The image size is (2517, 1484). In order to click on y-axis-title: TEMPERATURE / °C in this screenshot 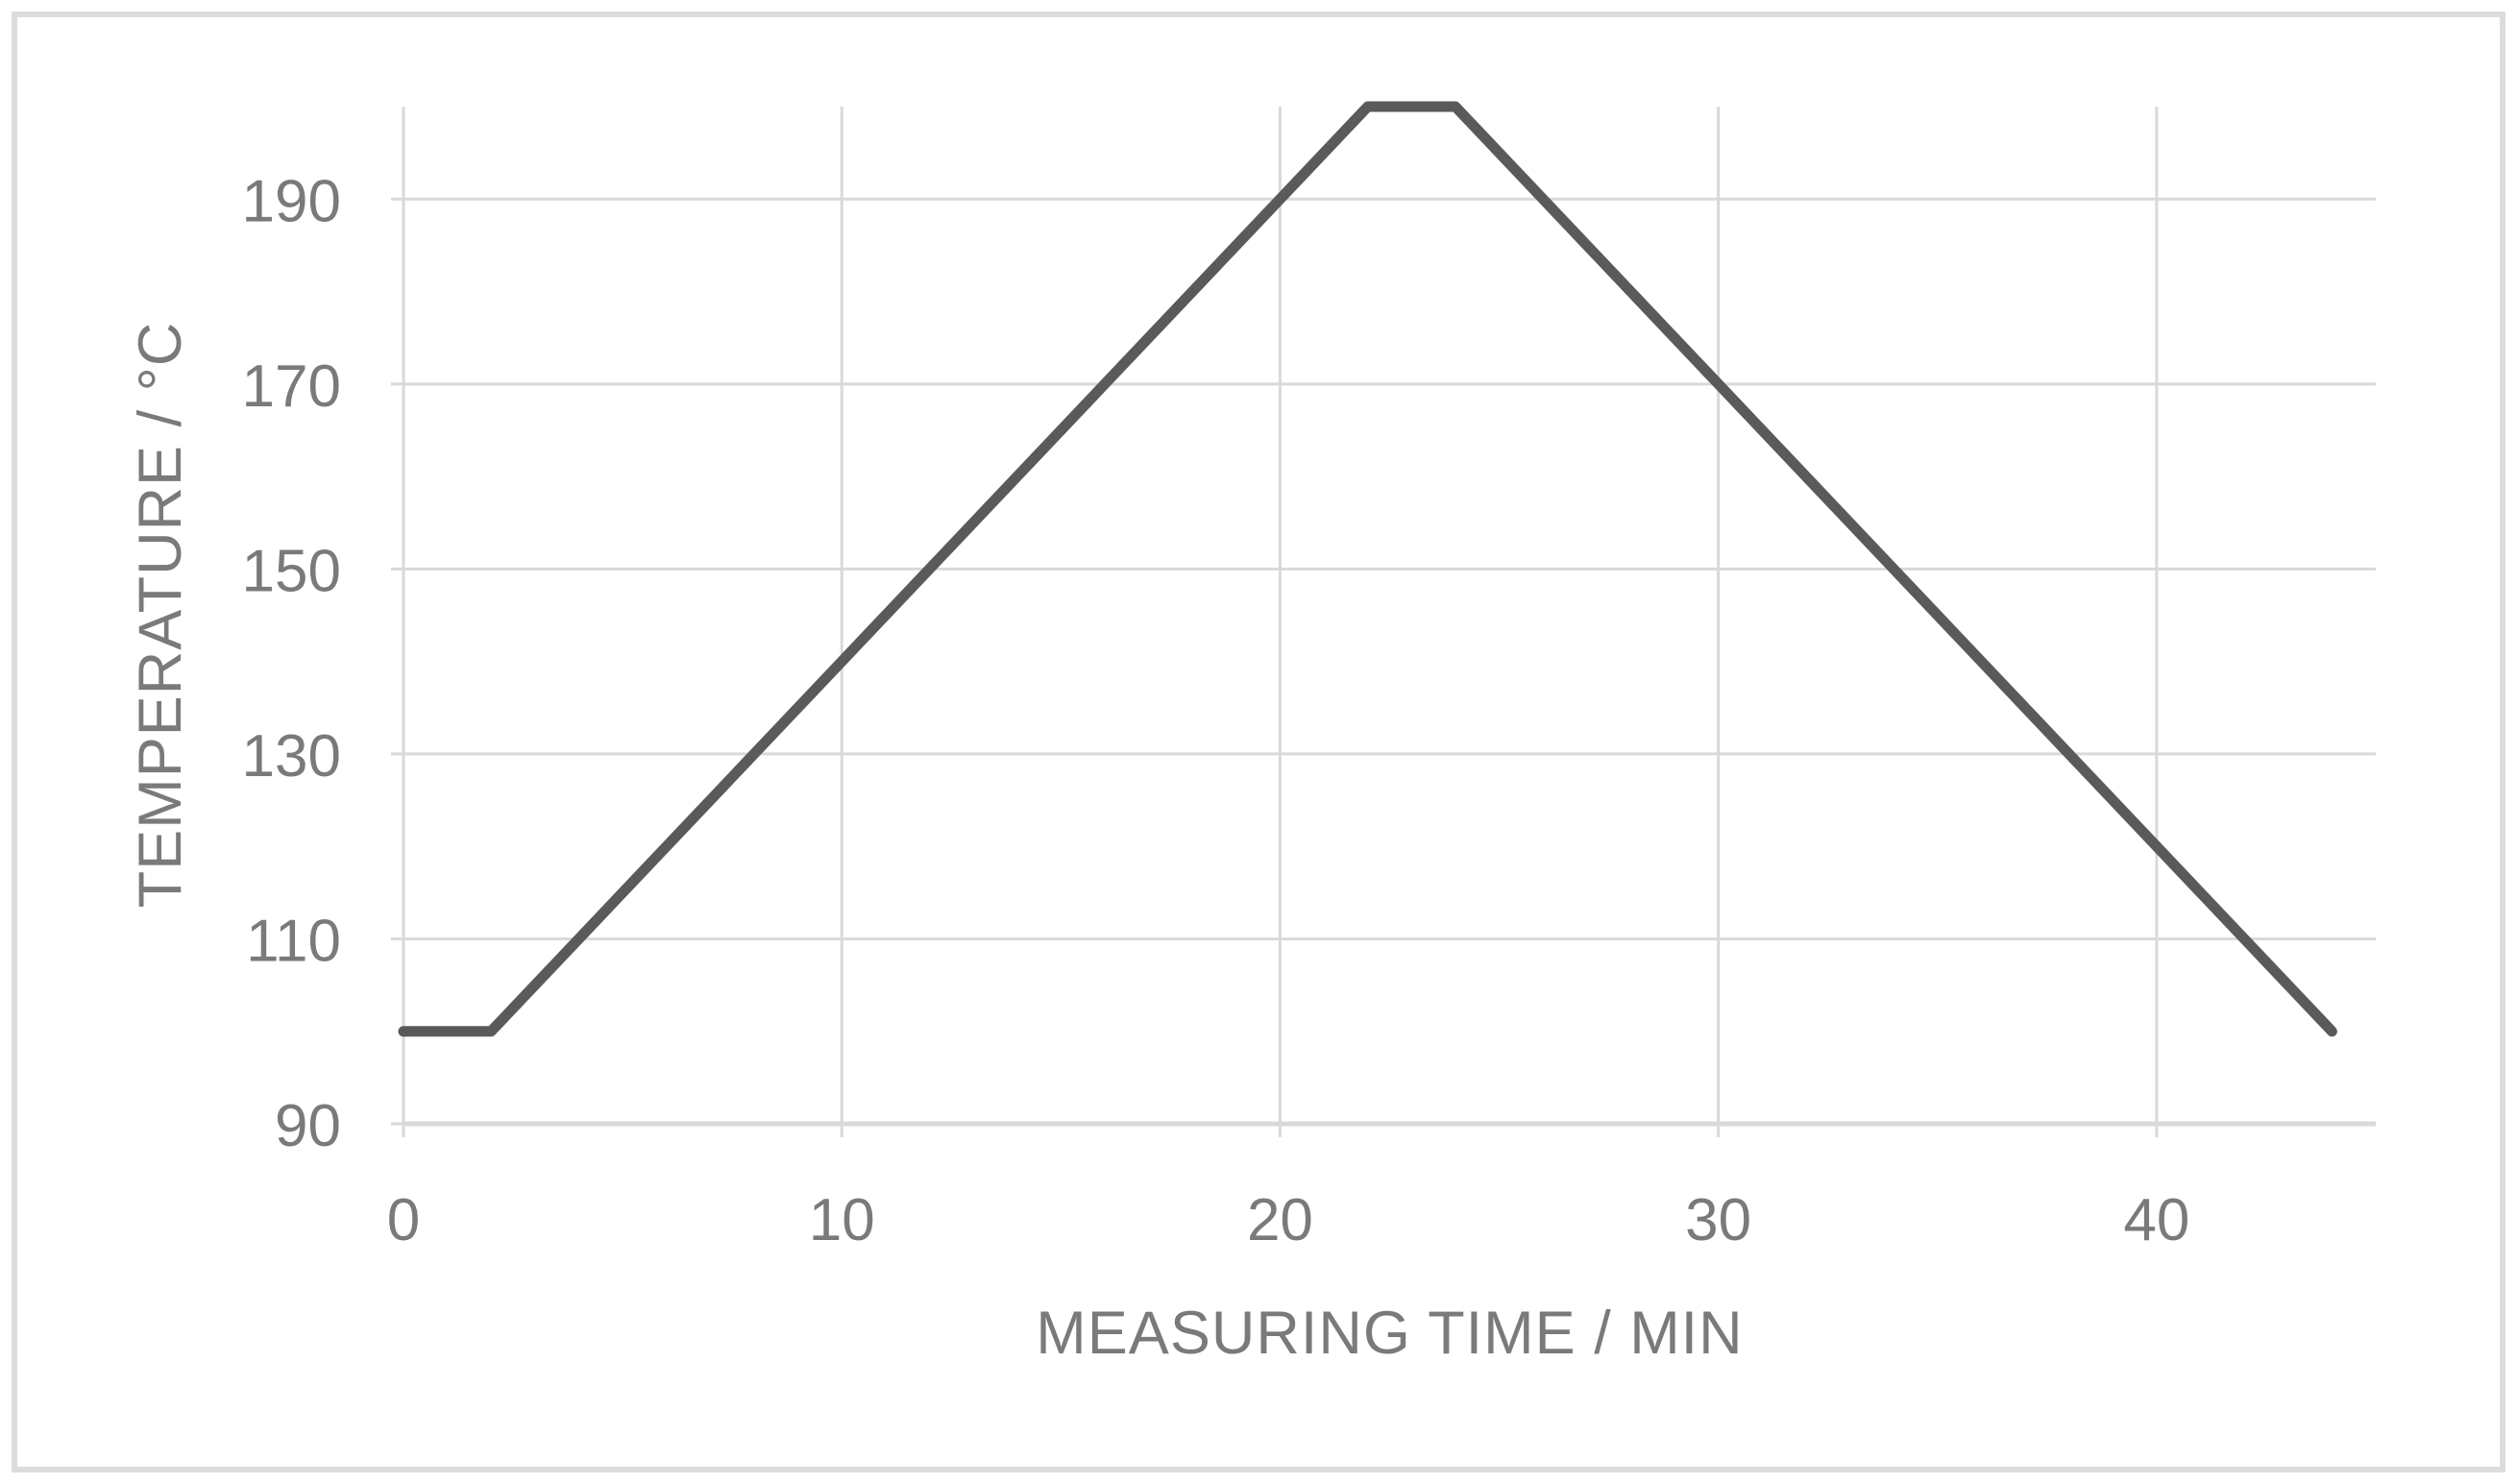, I will do `click(160, 615)`.